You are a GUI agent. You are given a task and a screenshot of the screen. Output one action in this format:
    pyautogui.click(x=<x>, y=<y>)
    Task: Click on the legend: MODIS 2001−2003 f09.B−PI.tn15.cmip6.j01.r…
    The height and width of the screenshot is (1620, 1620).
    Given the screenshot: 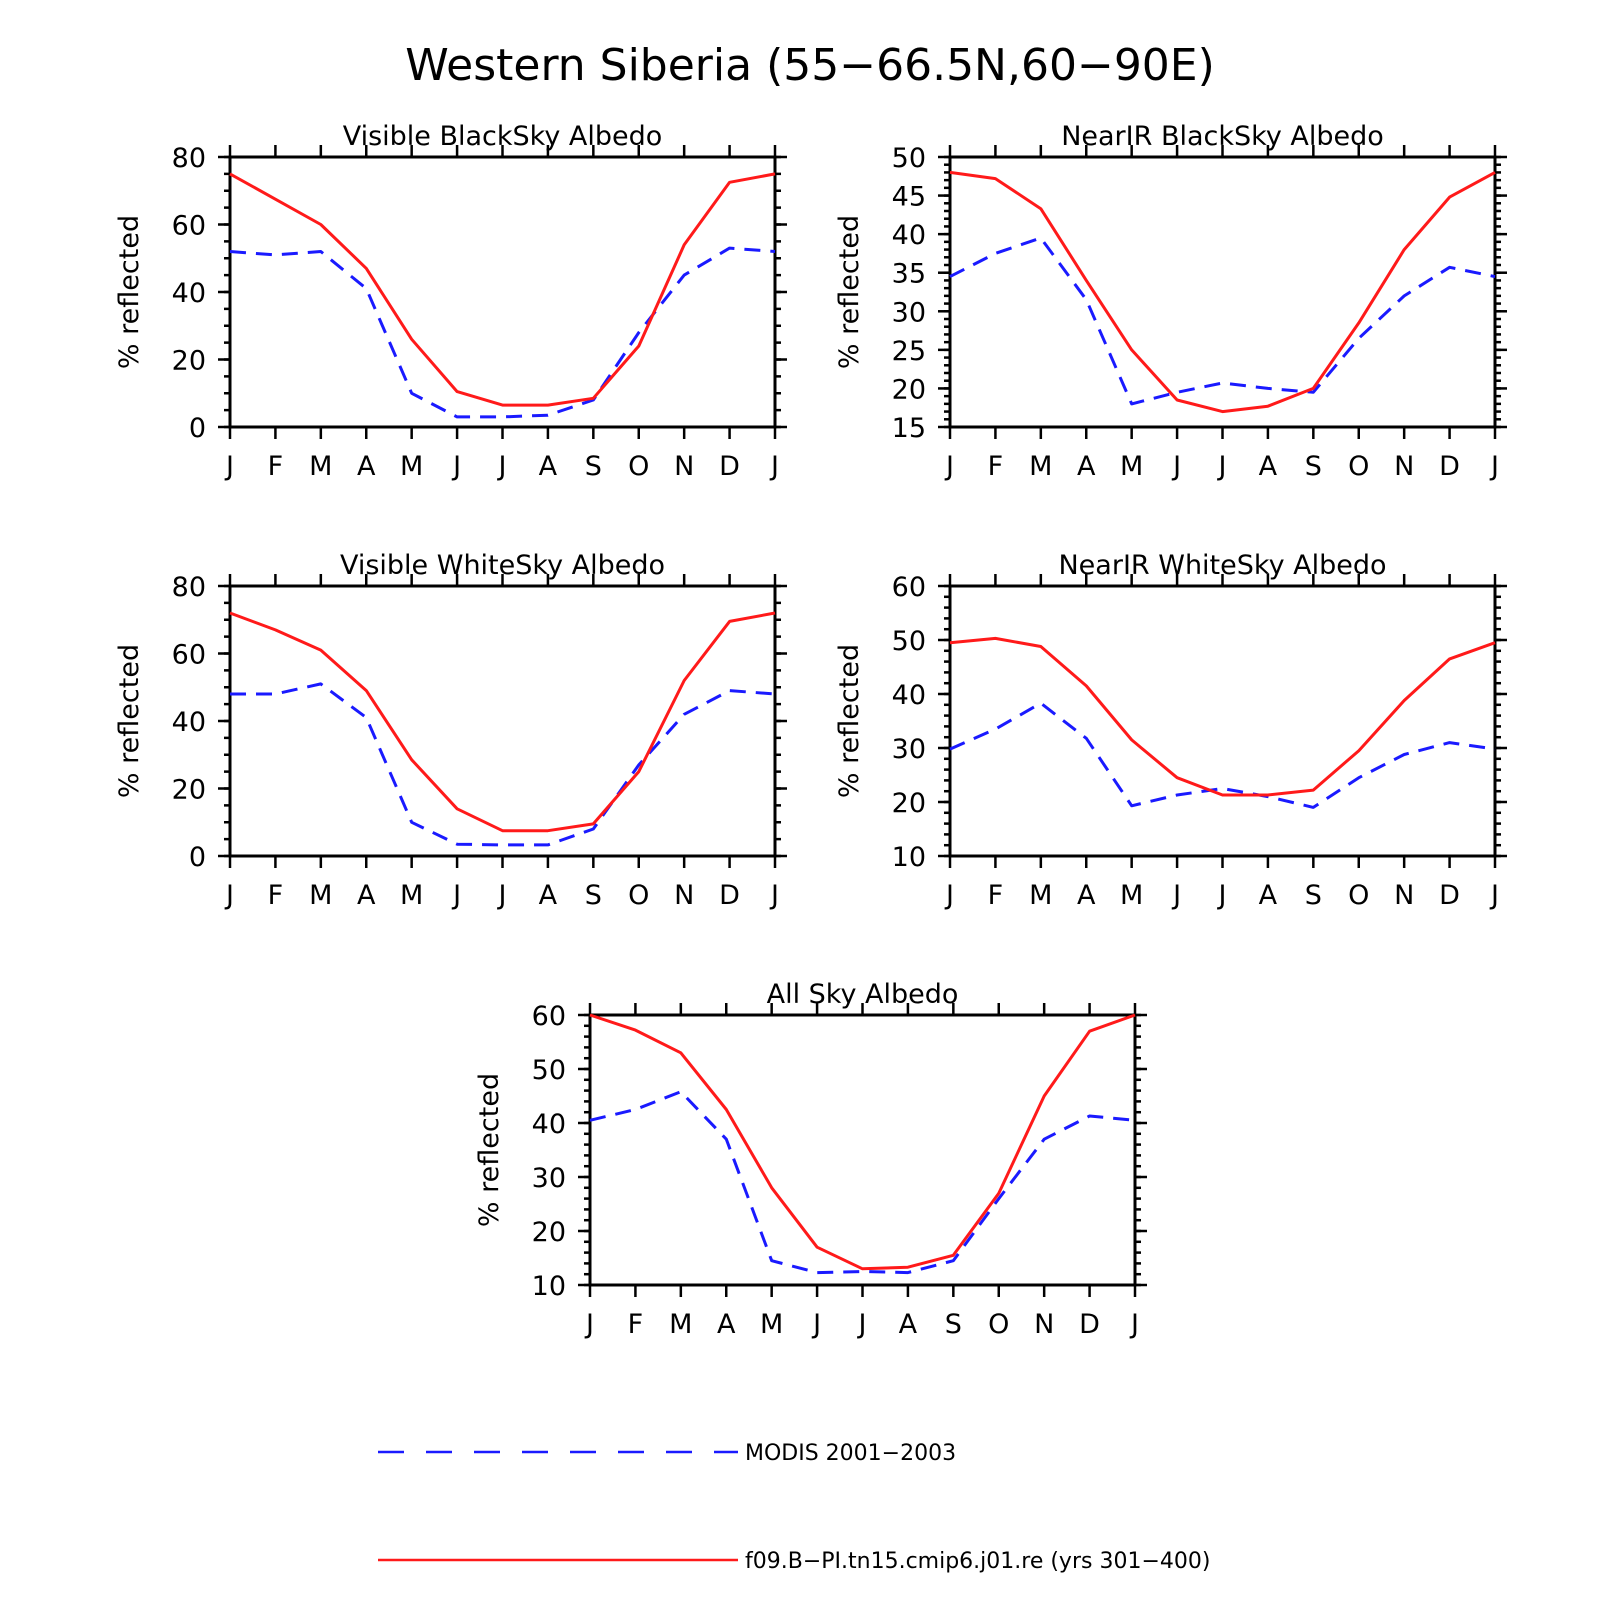 What is the action you would take?
    pyautogui.click(x=794, y=1507)
    